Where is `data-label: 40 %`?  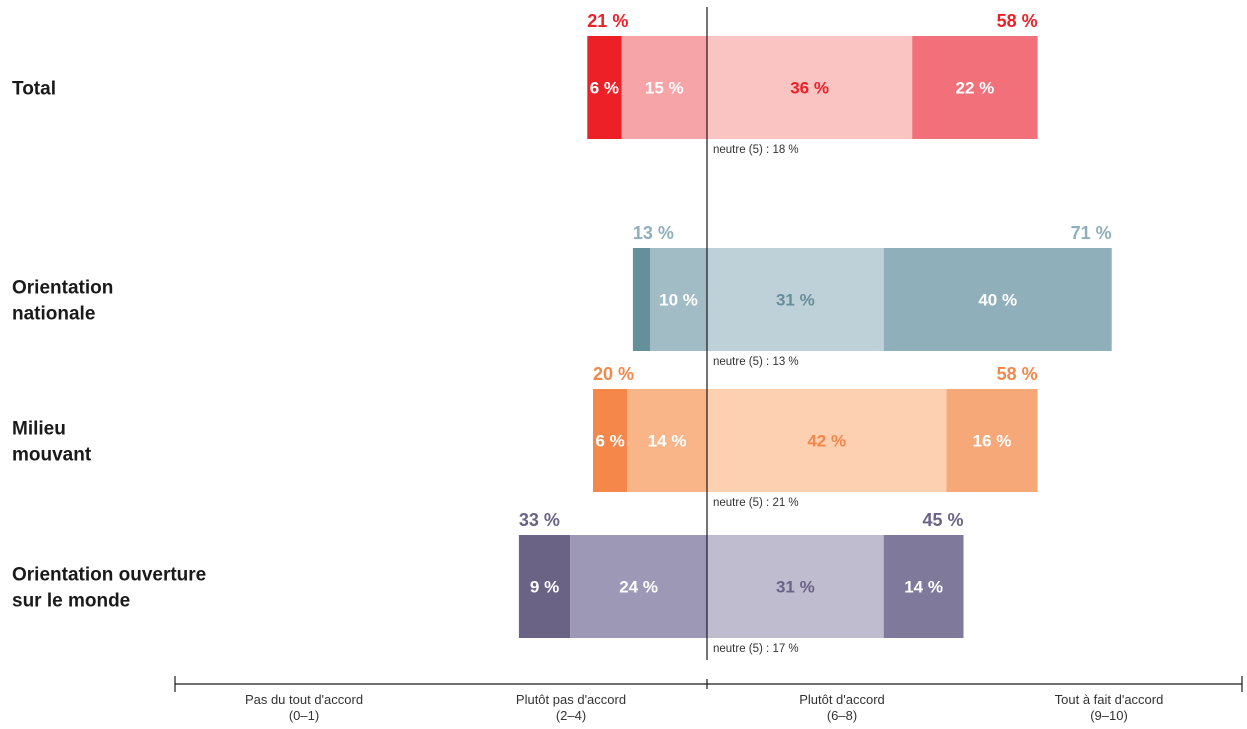
data-label: 40 % is located at coordinates (997, 300).